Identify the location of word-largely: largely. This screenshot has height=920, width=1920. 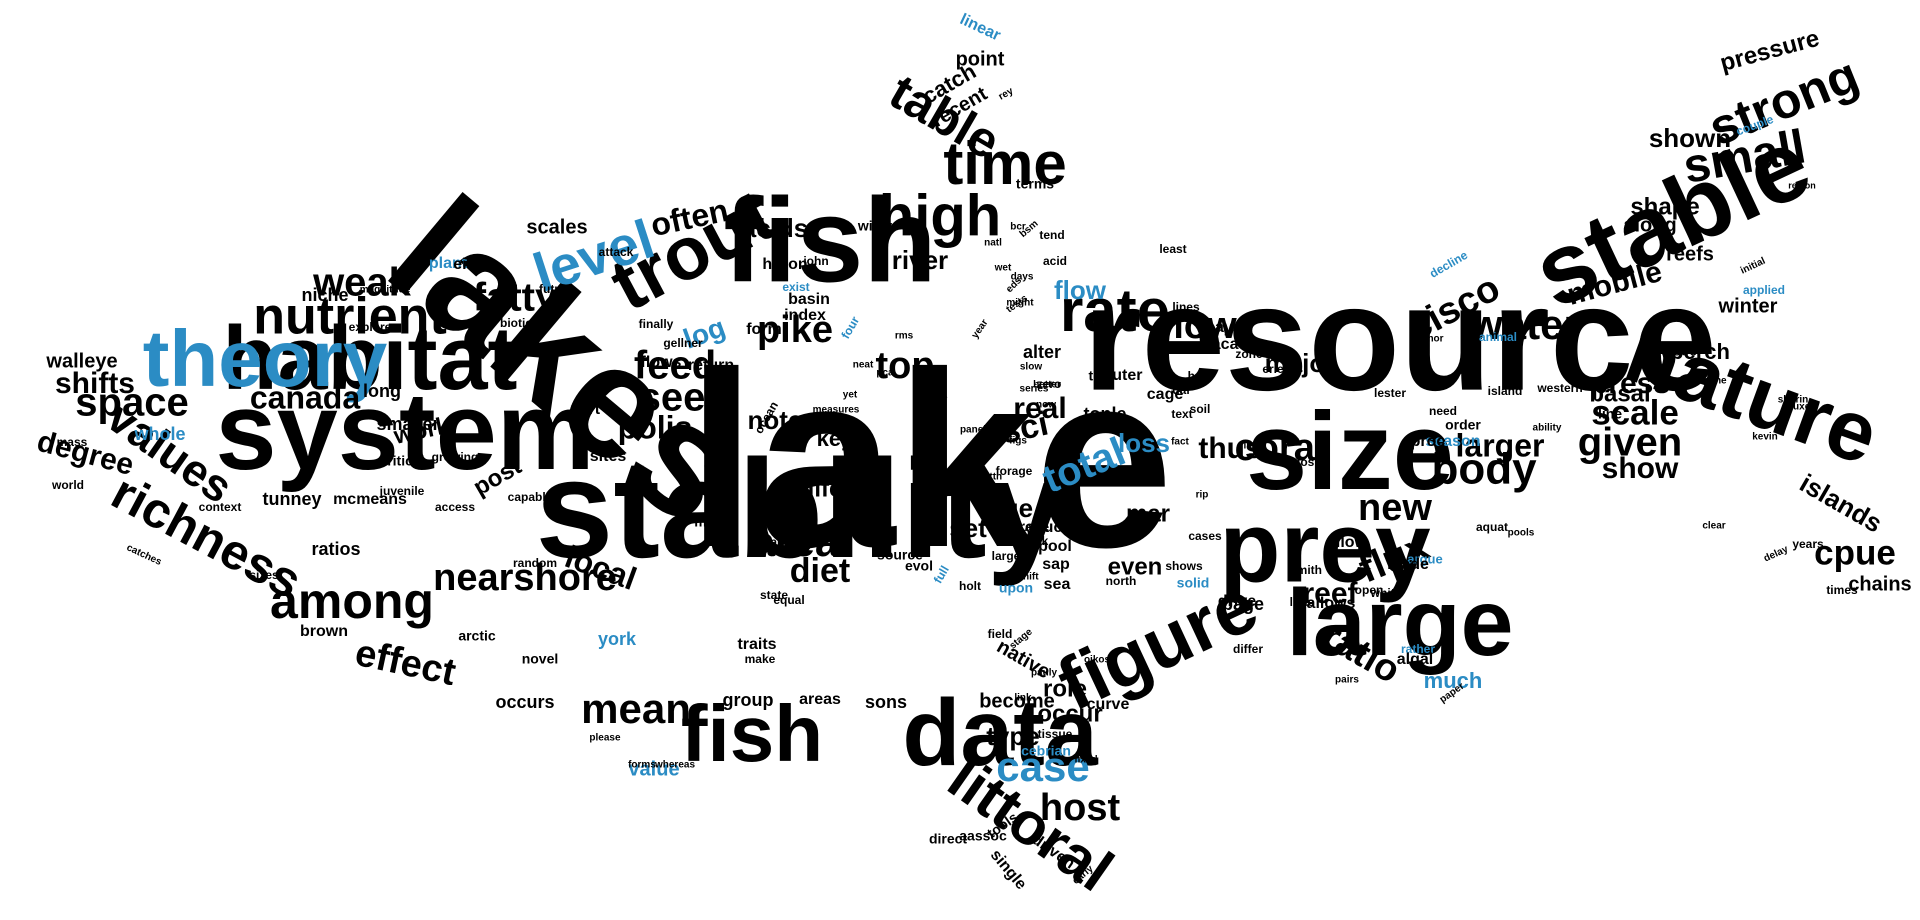
(1011, 556).